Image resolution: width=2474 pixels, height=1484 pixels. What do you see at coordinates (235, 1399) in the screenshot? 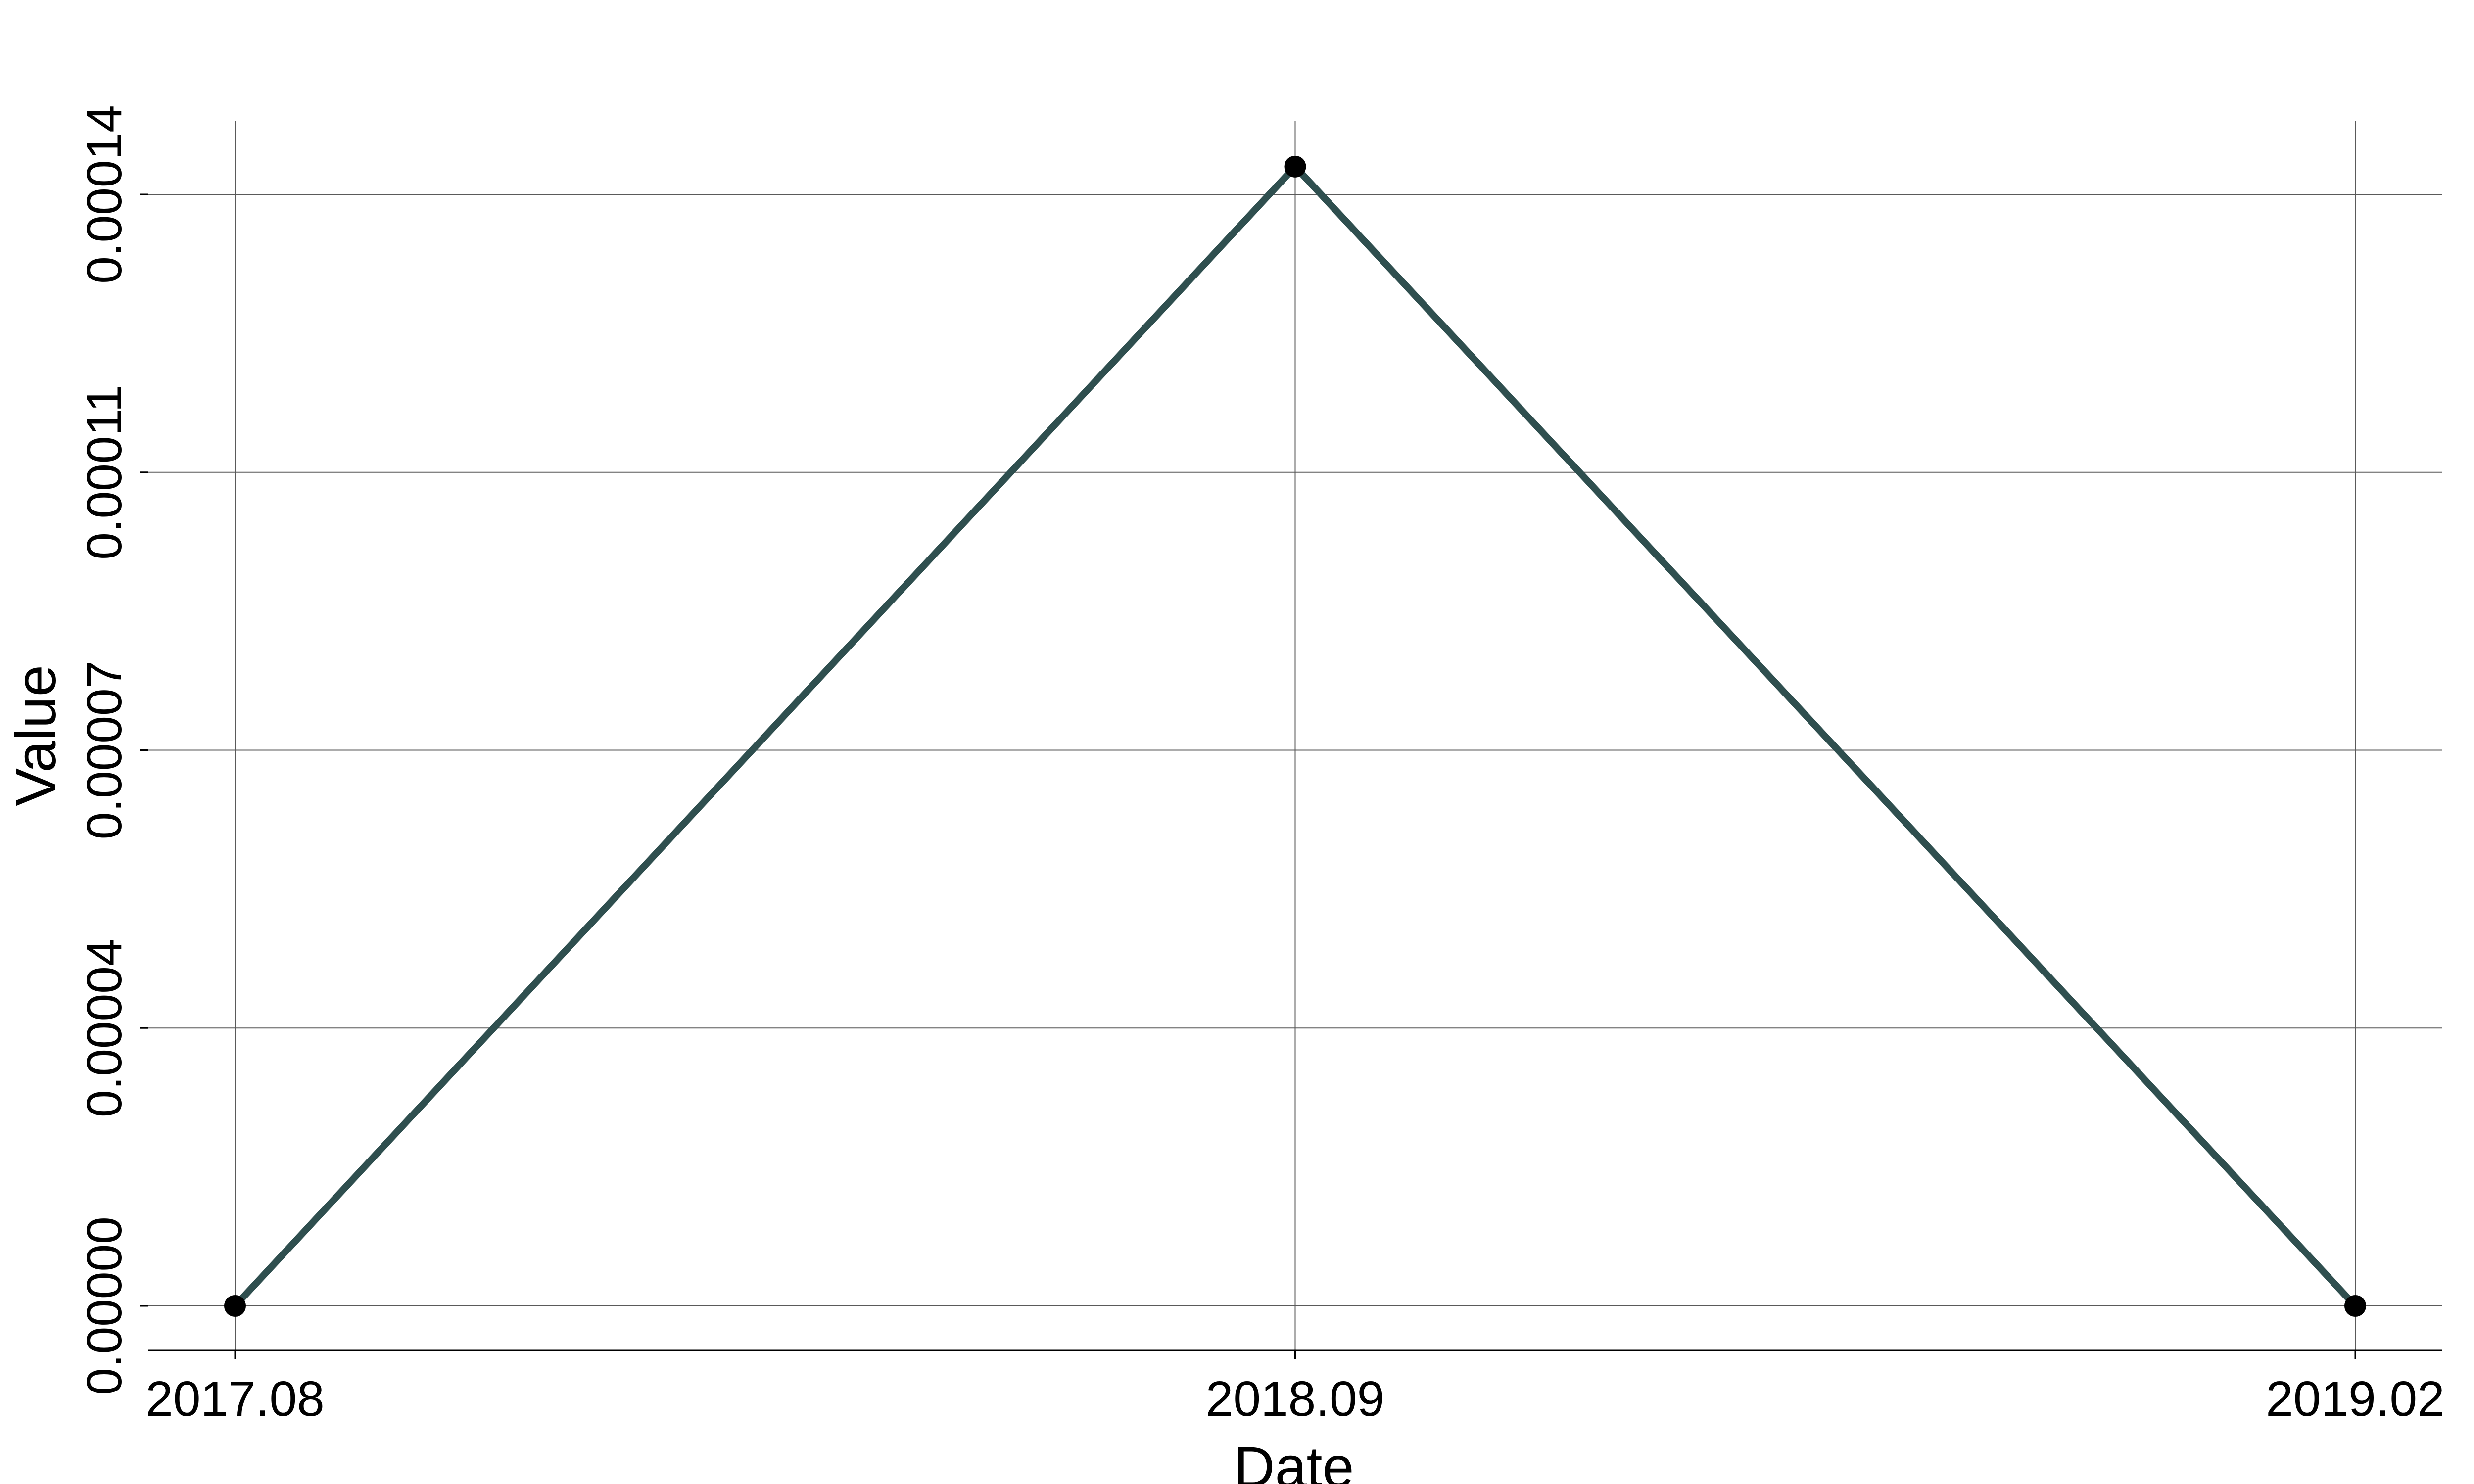
I see `x-tick-label: 2017.08` at bounding box center [235, 1399].